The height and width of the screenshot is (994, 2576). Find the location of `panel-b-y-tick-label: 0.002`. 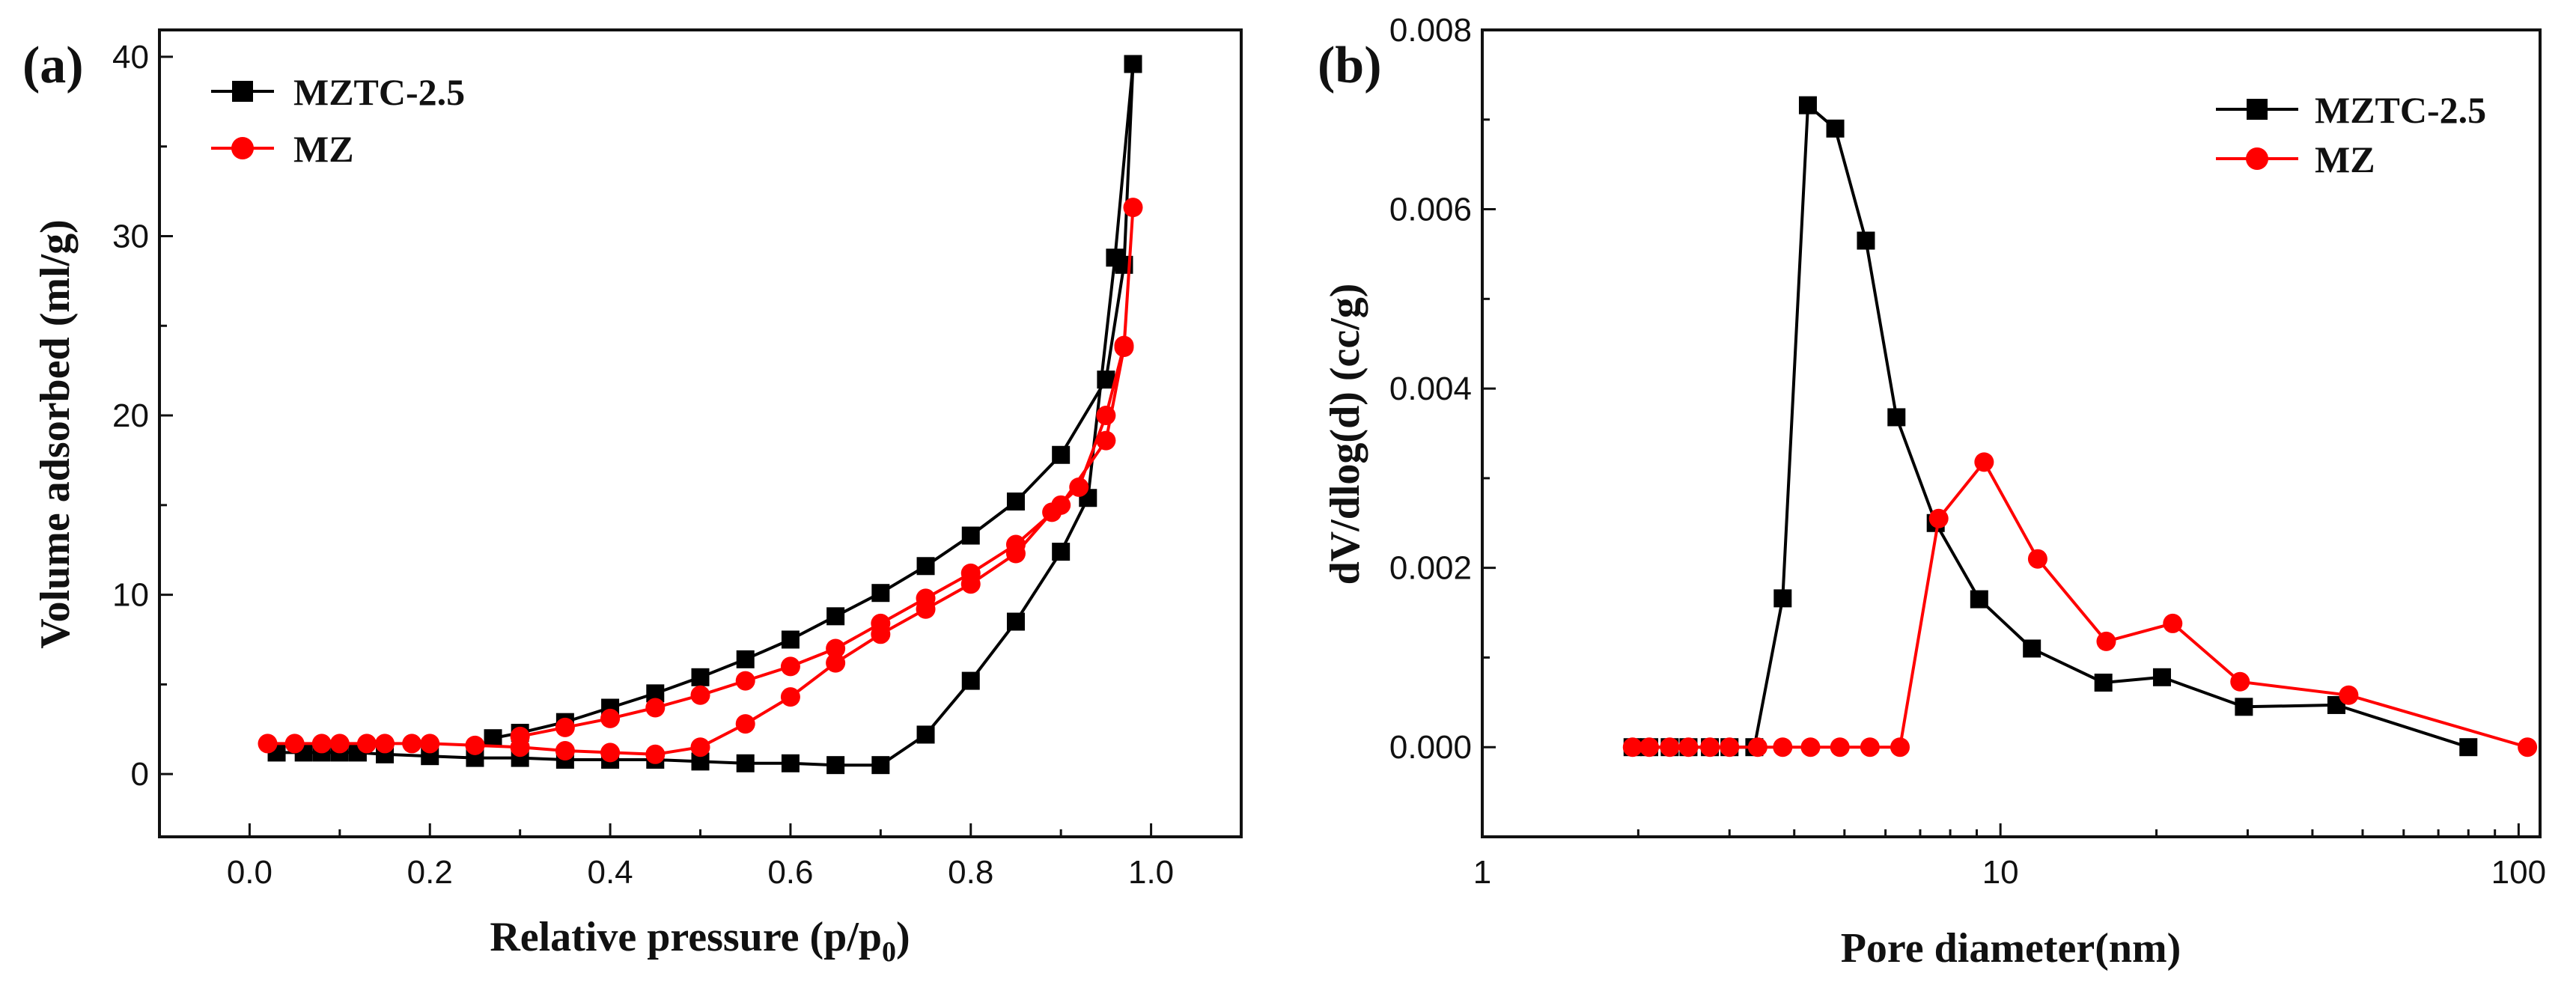

panel-b-y-tick-label: 0.002 is located at coordinates (1430, 568).